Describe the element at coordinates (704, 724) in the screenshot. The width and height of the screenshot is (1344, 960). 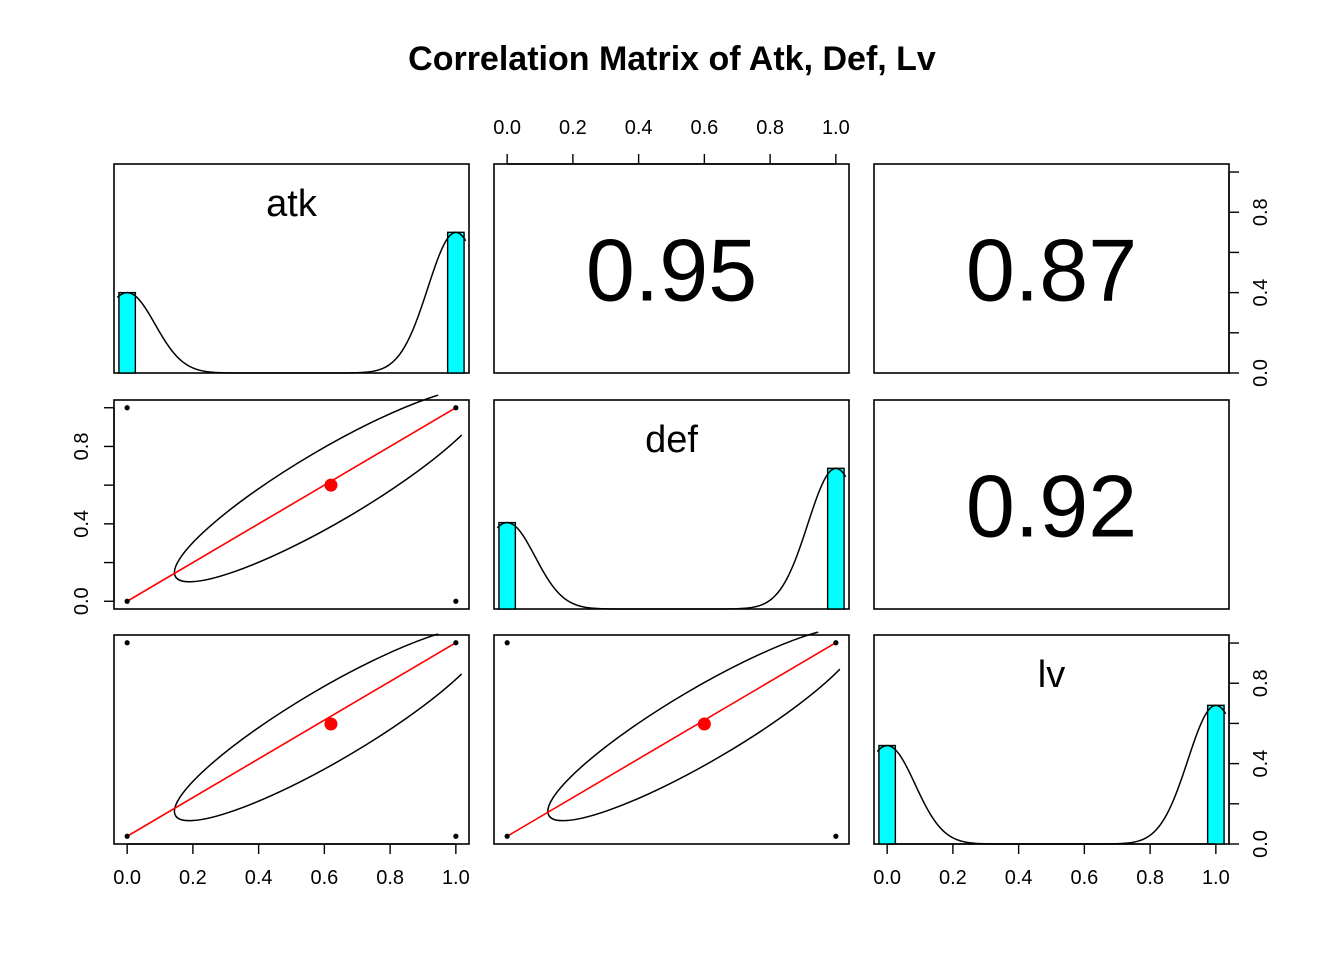
I see `mean-point-def-lv` at that location.